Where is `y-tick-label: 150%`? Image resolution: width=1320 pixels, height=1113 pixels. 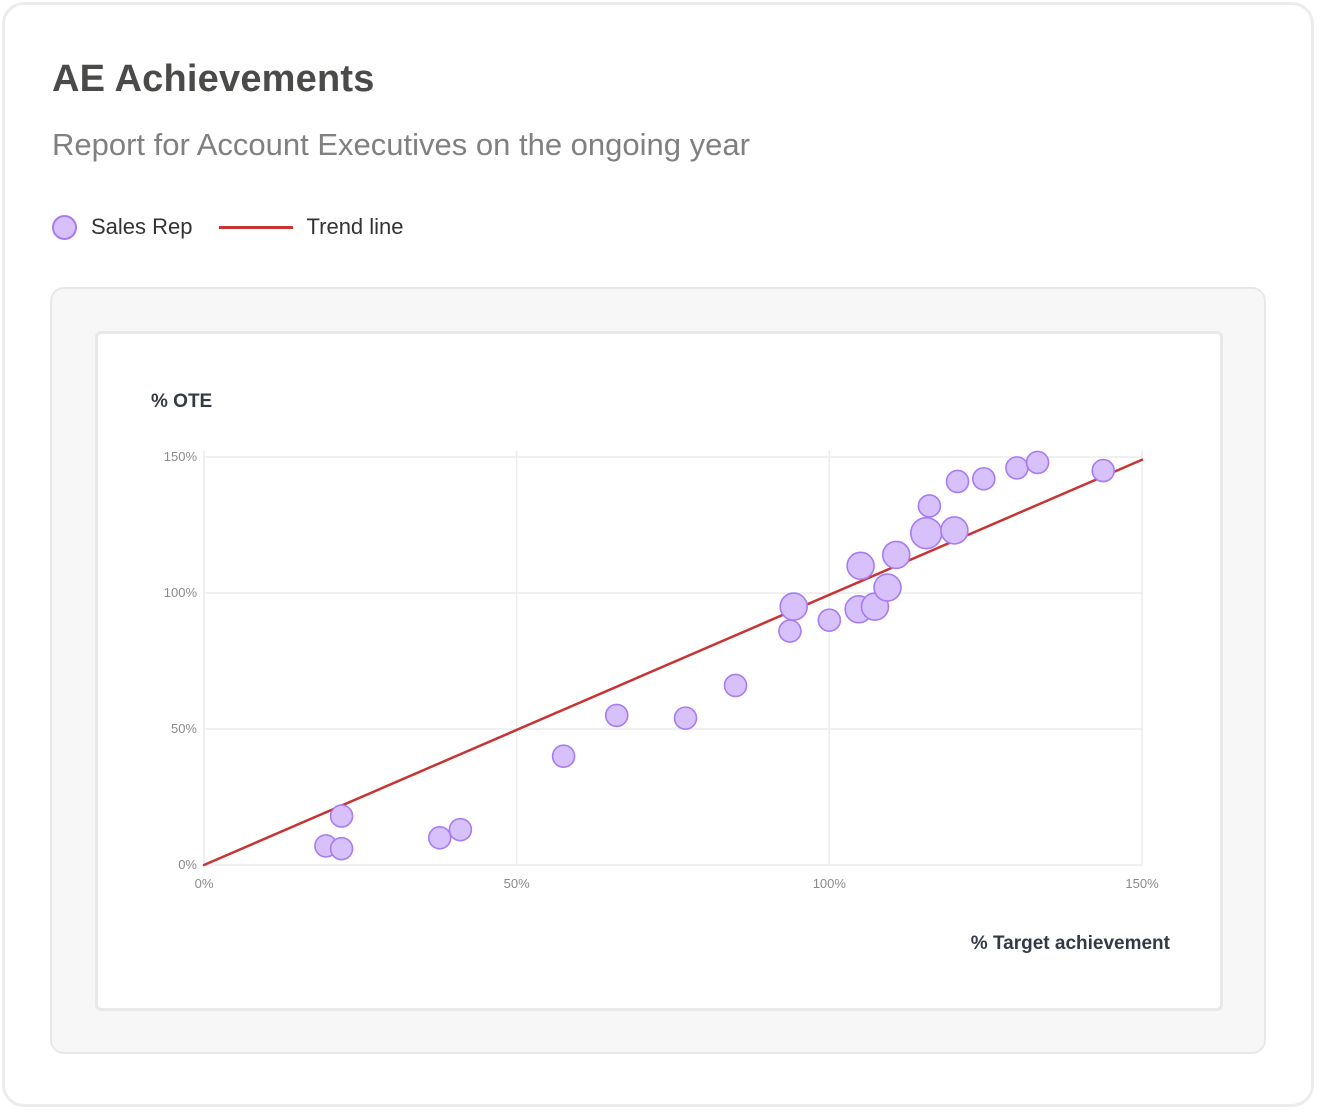
y-tick-label: 150% is located at coordinates (181, 456).